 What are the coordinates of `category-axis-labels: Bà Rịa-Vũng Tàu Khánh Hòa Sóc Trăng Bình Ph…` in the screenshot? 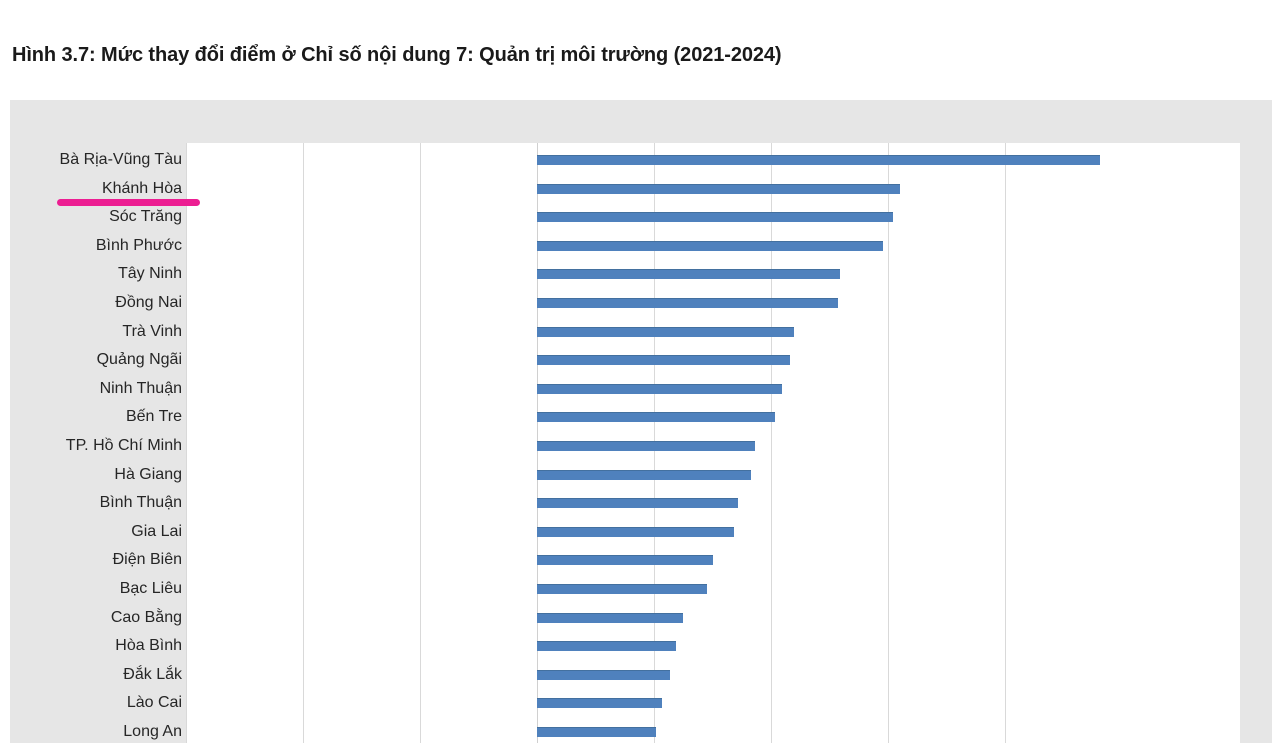 It's located at (96, 443).